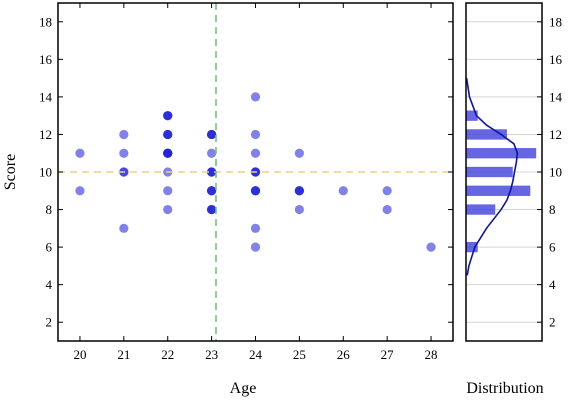  I want to click on y-tick-label: 12, so click(45, 134).